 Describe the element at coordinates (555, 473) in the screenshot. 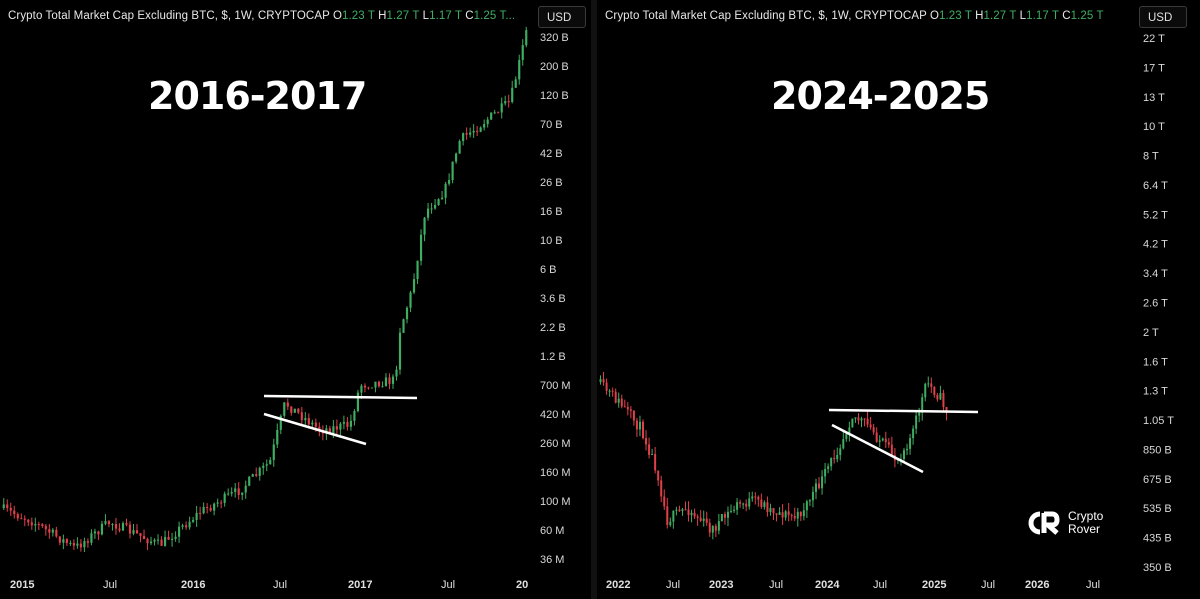

I see `left-y-tick: 160 M` at that location.